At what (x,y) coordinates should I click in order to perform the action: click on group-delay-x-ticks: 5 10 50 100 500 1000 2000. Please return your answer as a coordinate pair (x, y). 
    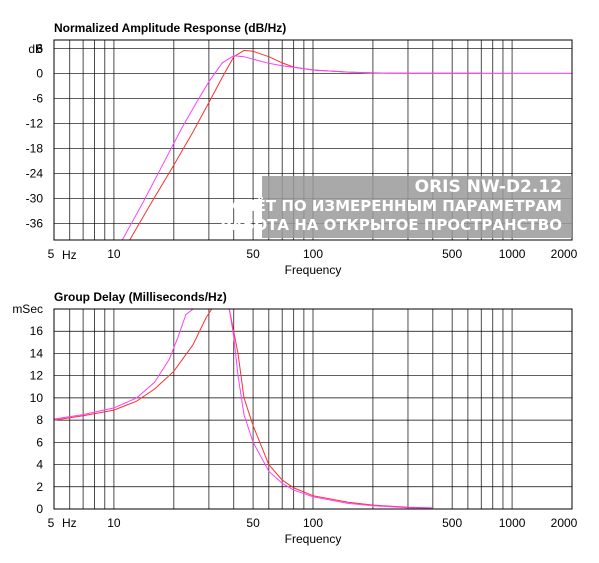
    Looking at the image, I should click on (313, 523).